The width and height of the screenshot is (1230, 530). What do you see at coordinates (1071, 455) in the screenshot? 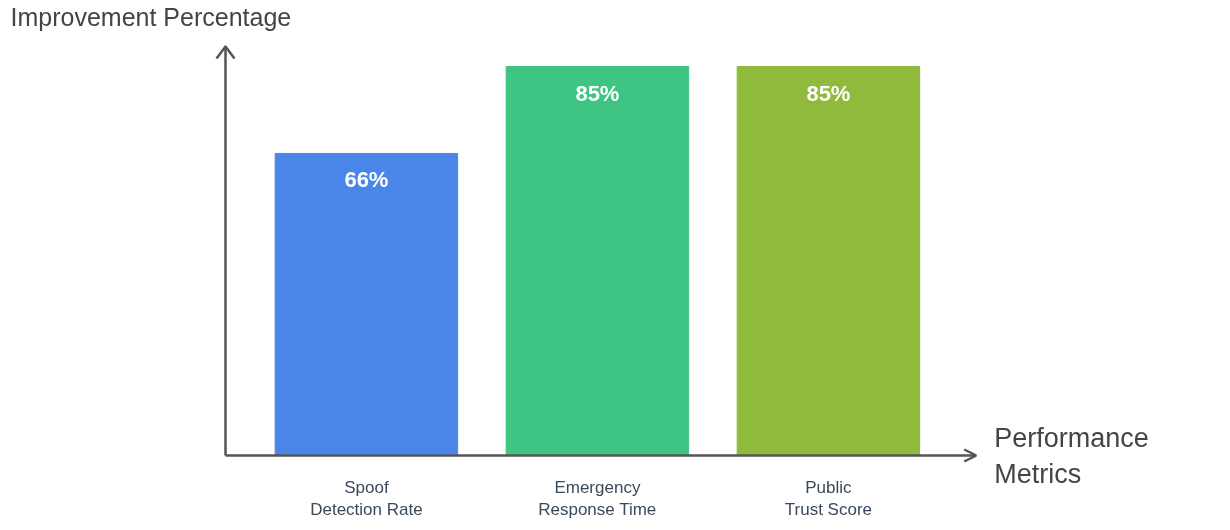
I see `x-axis-title: Performance Metrics` at bounding box center [1071, 455].